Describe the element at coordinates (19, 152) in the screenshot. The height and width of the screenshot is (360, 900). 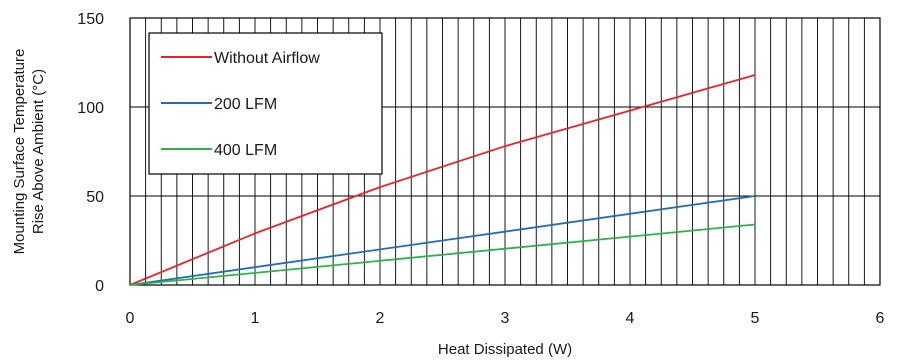
I see `y-axis-title-line-1: Mounting Surface Temperature` at that location.